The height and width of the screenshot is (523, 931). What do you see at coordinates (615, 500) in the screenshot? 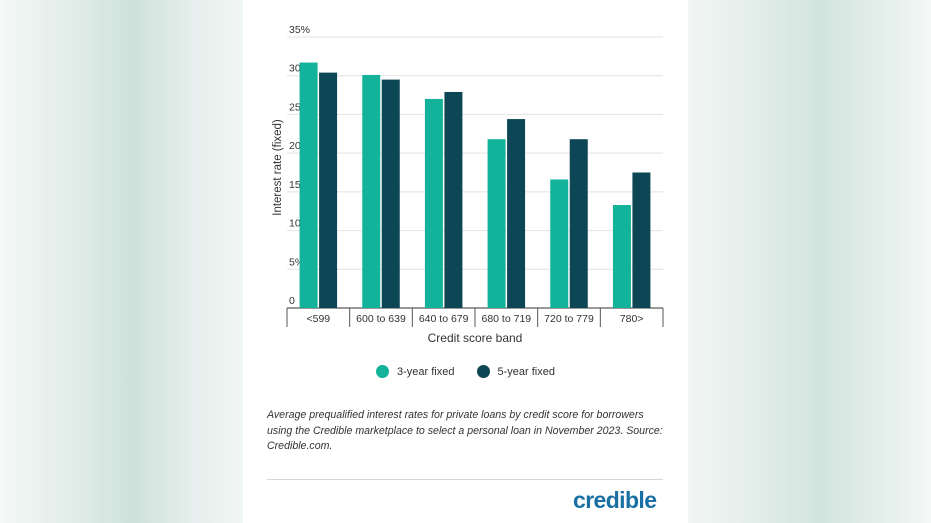
I see `credible-logo: credible` at bounding box center [615, 500].